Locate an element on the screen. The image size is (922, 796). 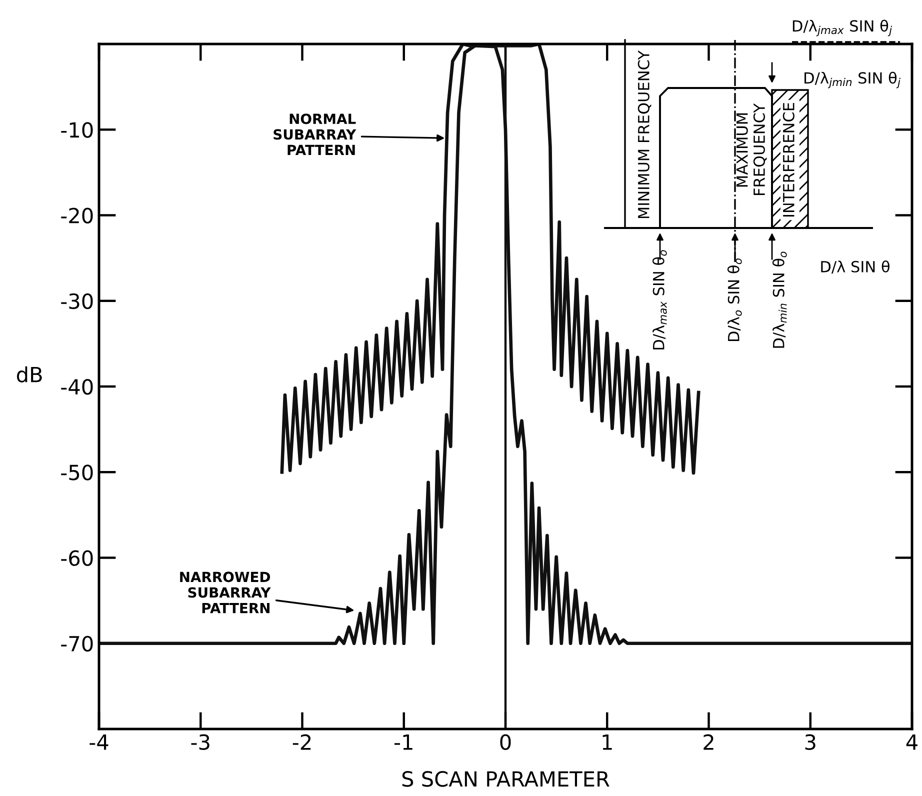
x-axis-title: S SCAN PARAMETER is located at coordinates (506, 779).